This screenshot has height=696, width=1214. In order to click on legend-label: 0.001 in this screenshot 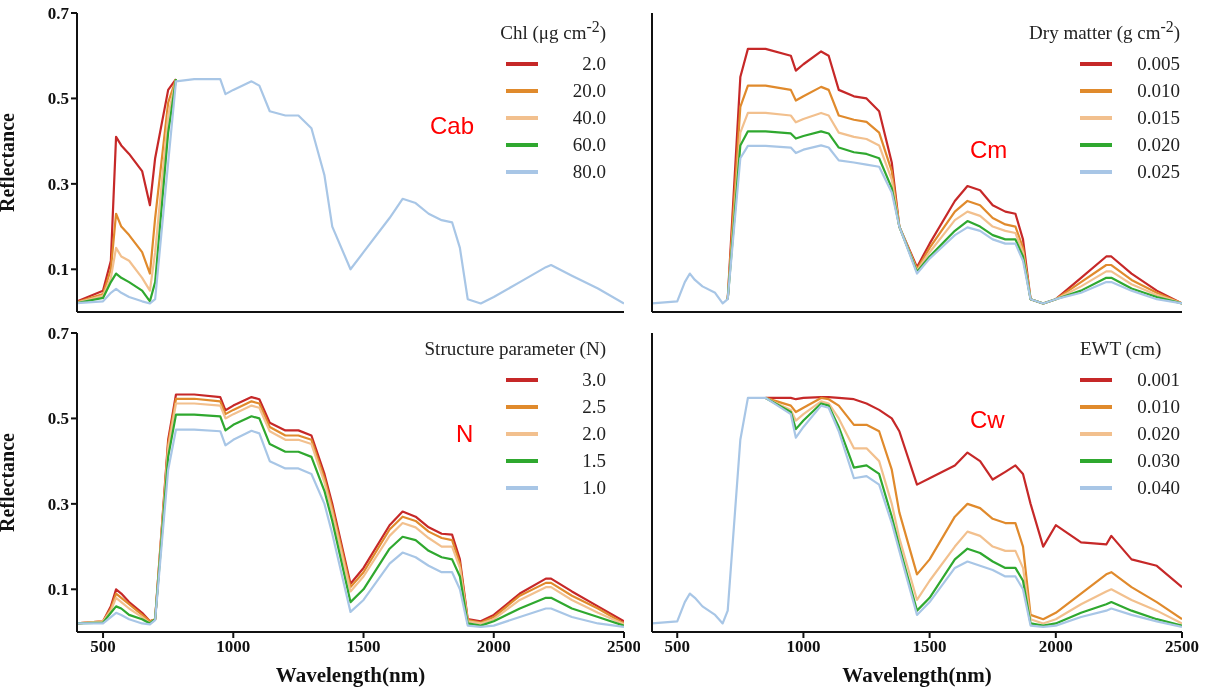, I will do `click(1158, 379)`.